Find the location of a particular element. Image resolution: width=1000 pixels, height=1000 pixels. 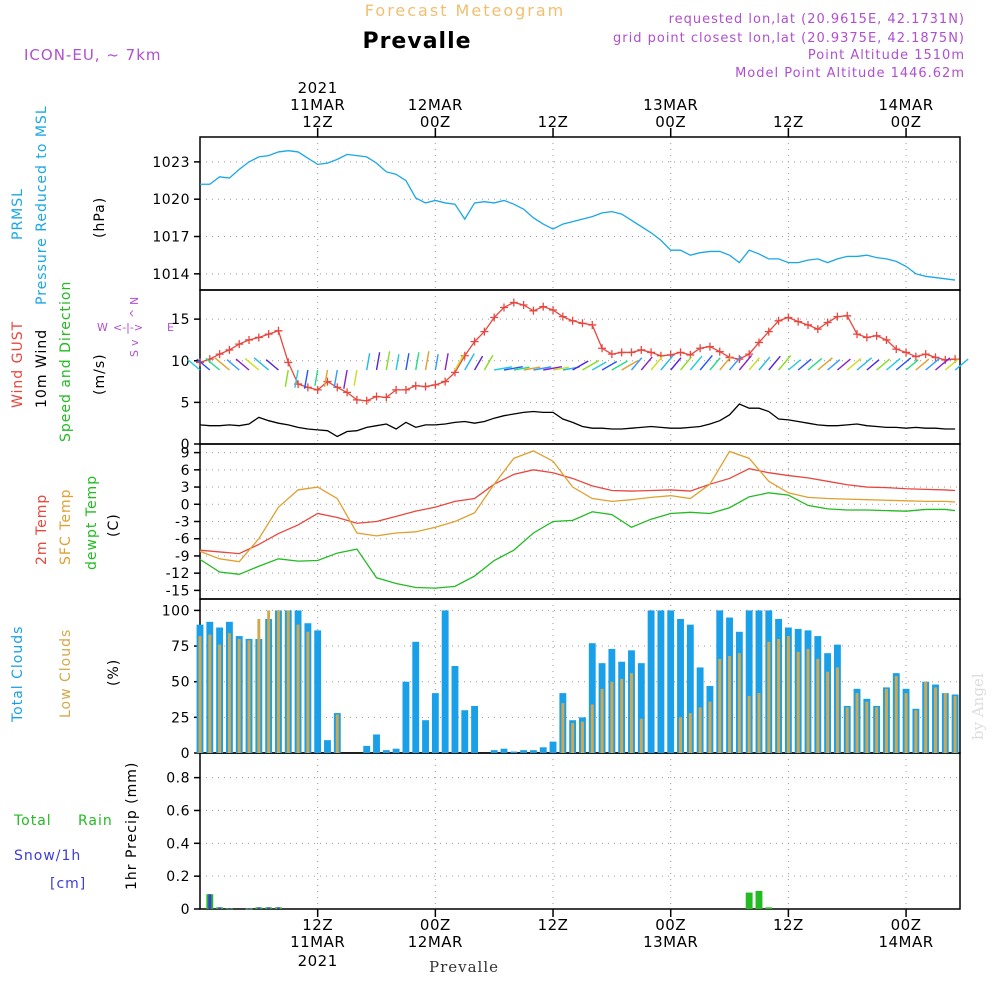

y-tick-label: 1014 is located at coordinates (171, 275).